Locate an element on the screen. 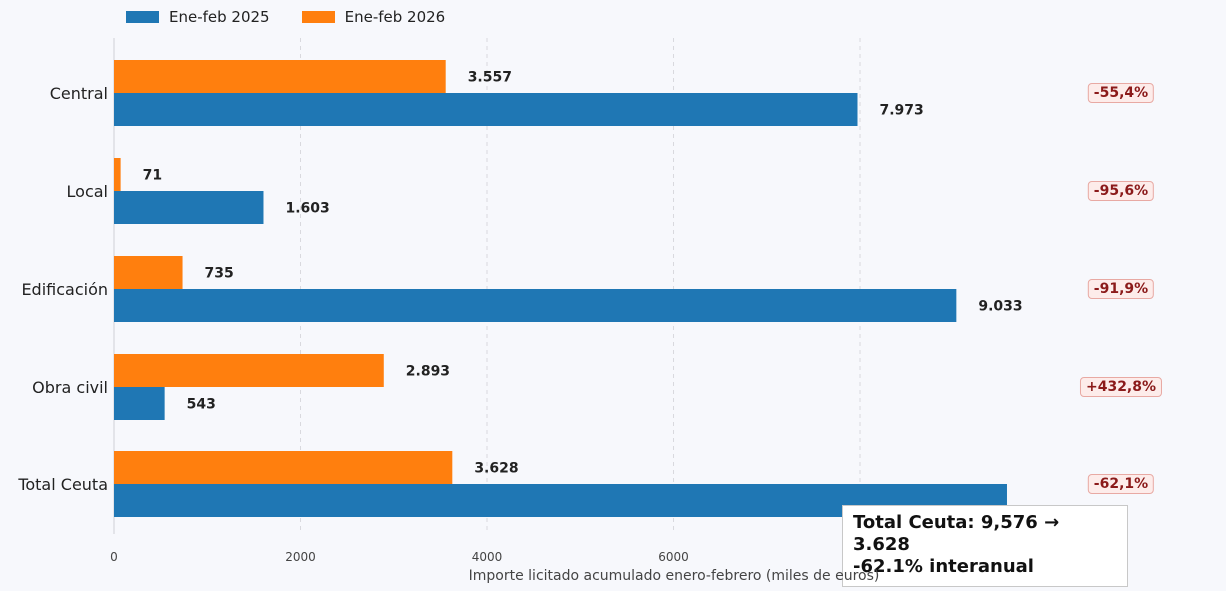  summary-line-2: -62.1% interanual is located at coordinates (943, 566).